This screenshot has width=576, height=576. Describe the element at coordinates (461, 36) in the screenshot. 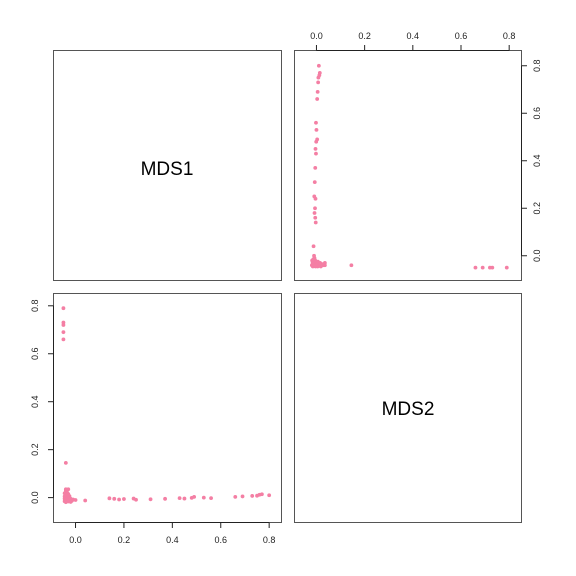

I see `axis-top-tick-label: 0.6` at that location.